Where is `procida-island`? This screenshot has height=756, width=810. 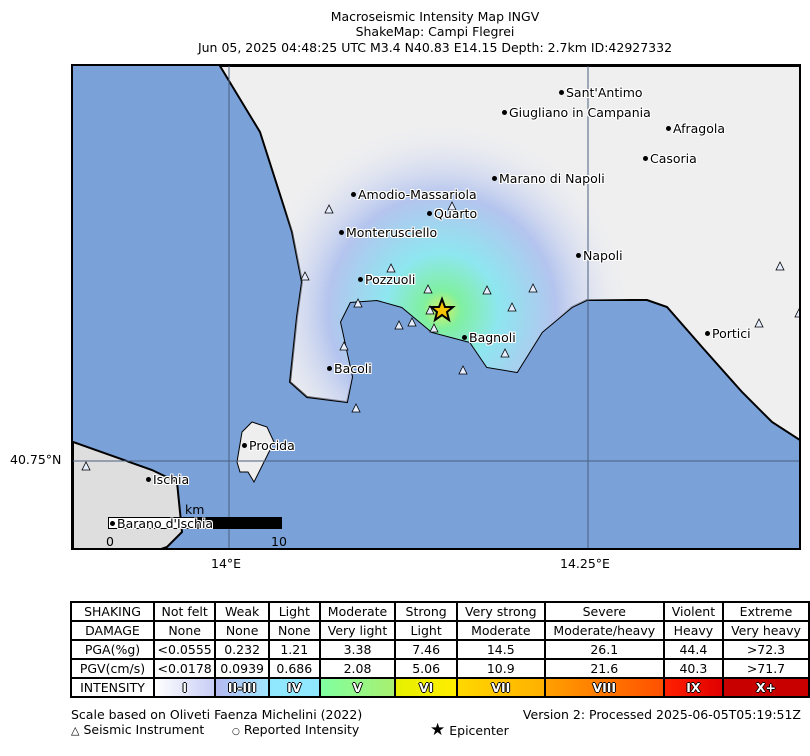
procida-island is located at coordinates (255, 452).